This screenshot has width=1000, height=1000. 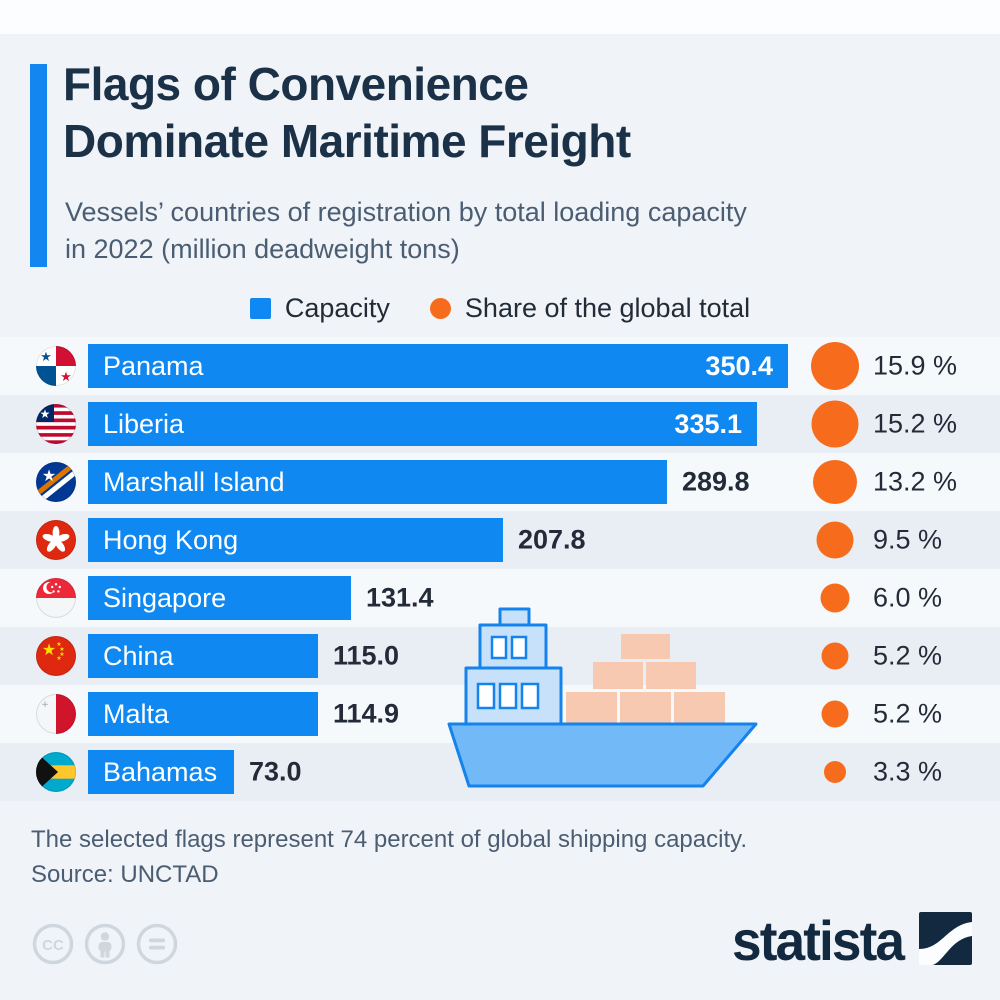 What do you see at coordinates (818, 940) in the screenshot?
I see `statista-wordmark: statista` at bounding box center [818, 940].